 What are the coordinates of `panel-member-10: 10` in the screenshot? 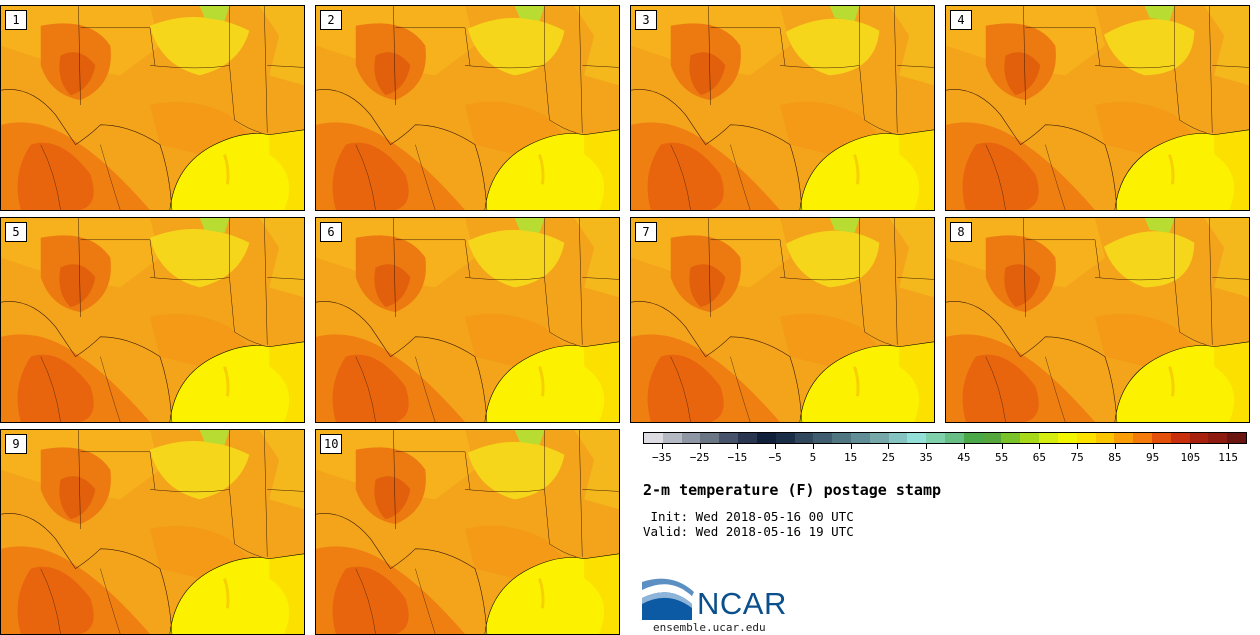 It's located at (467, 532).